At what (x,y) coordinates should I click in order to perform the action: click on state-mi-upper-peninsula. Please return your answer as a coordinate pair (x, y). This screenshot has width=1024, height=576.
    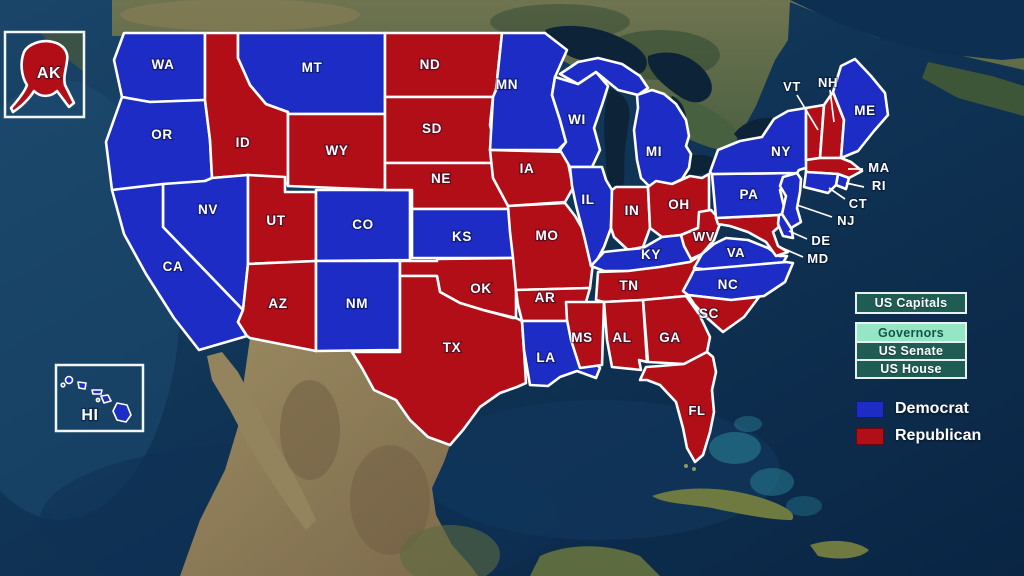
    Looking at the image, I should click on (604, 76).